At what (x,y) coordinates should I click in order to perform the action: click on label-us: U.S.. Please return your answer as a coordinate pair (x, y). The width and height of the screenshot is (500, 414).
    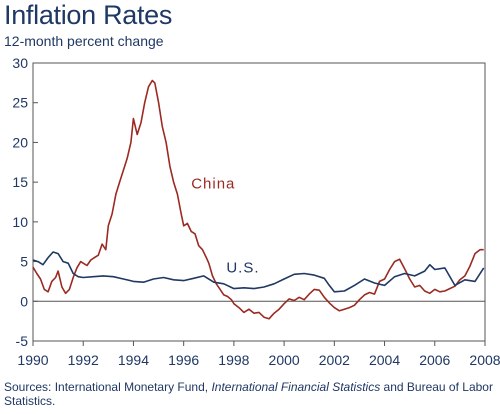
    Looking at the image, I should click on (242, 268).